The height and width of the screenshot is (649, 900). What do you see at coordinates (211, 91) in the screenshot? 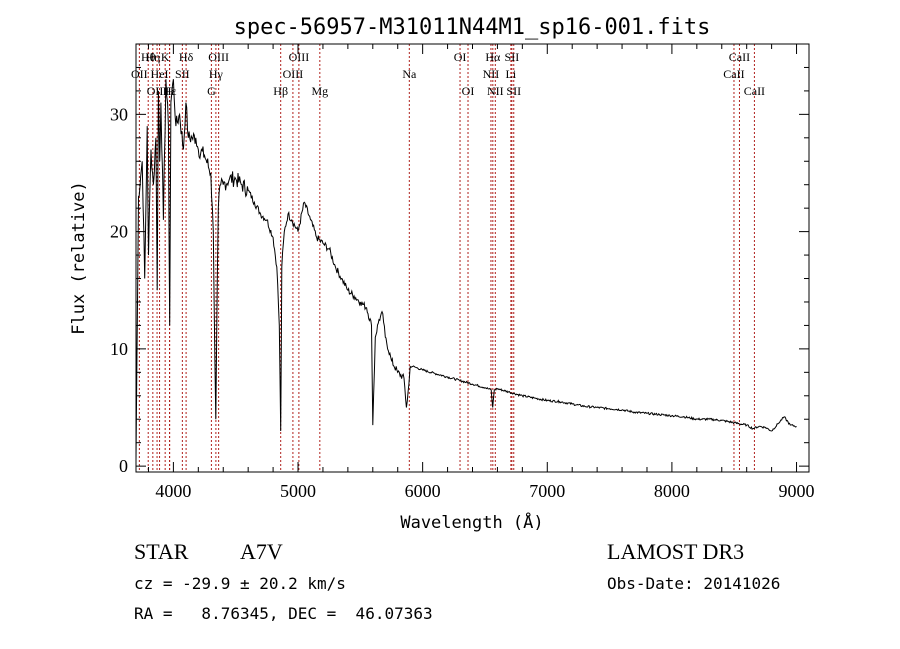
I see `line-label: G` at bounding box center [211, 91].